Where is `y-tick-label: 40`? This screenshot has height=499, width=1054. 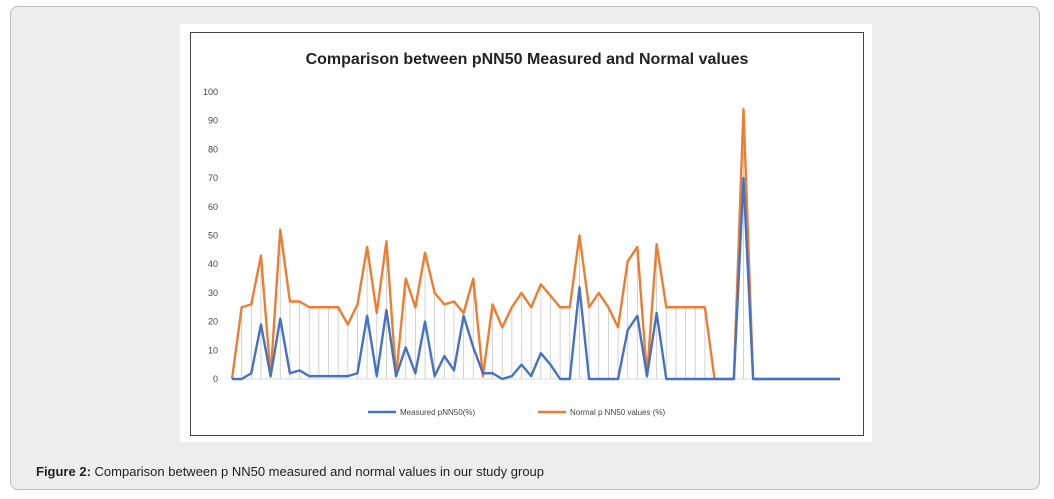
y-tick-label: 40 is located at coordinates (213, 264).